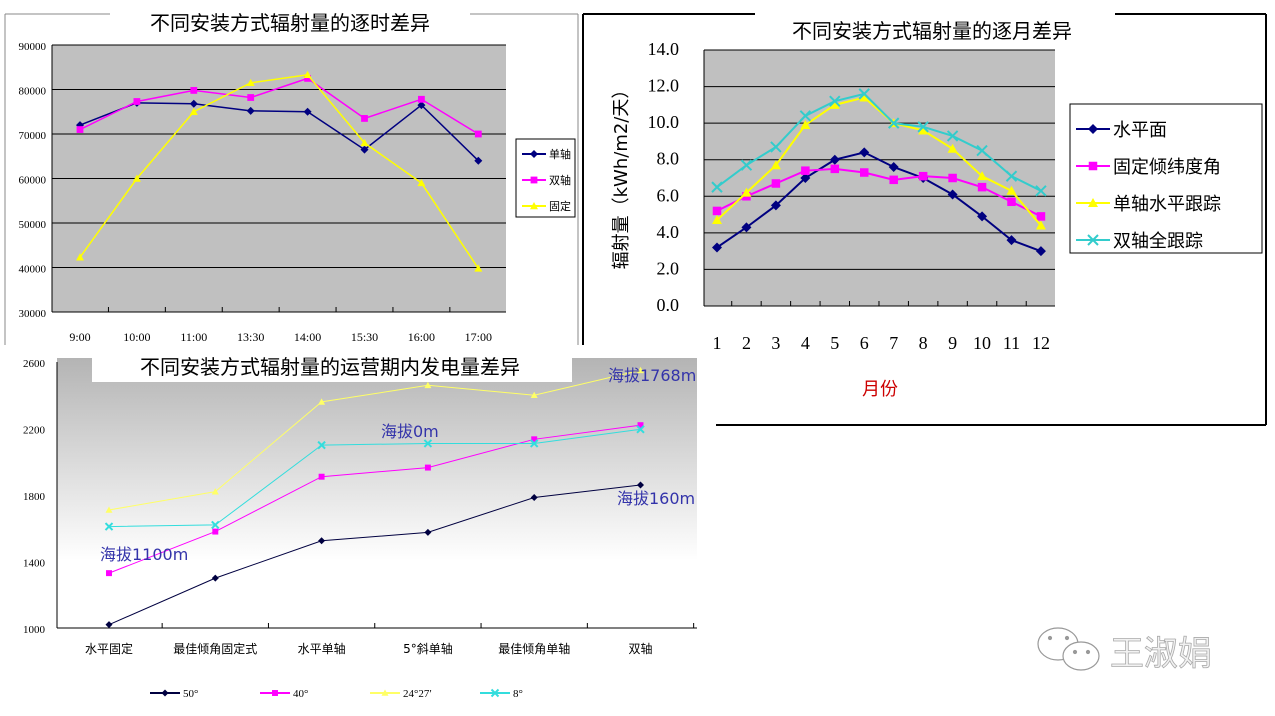  Describe the element at coordinates (652, 375) in the screenshot. I see `annotation-altitude-1768: 海拔1768m` at that location.